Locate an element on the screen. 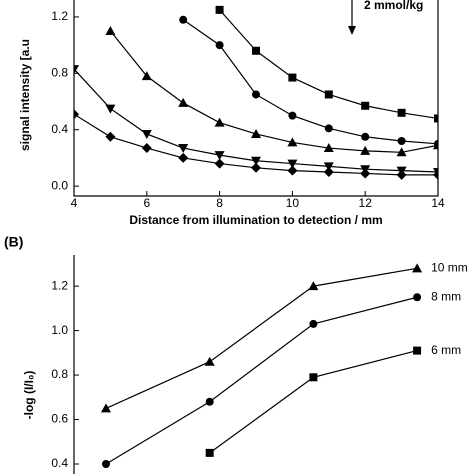  annotation: 2 mmol/kg is located at coordinates (393, 6).